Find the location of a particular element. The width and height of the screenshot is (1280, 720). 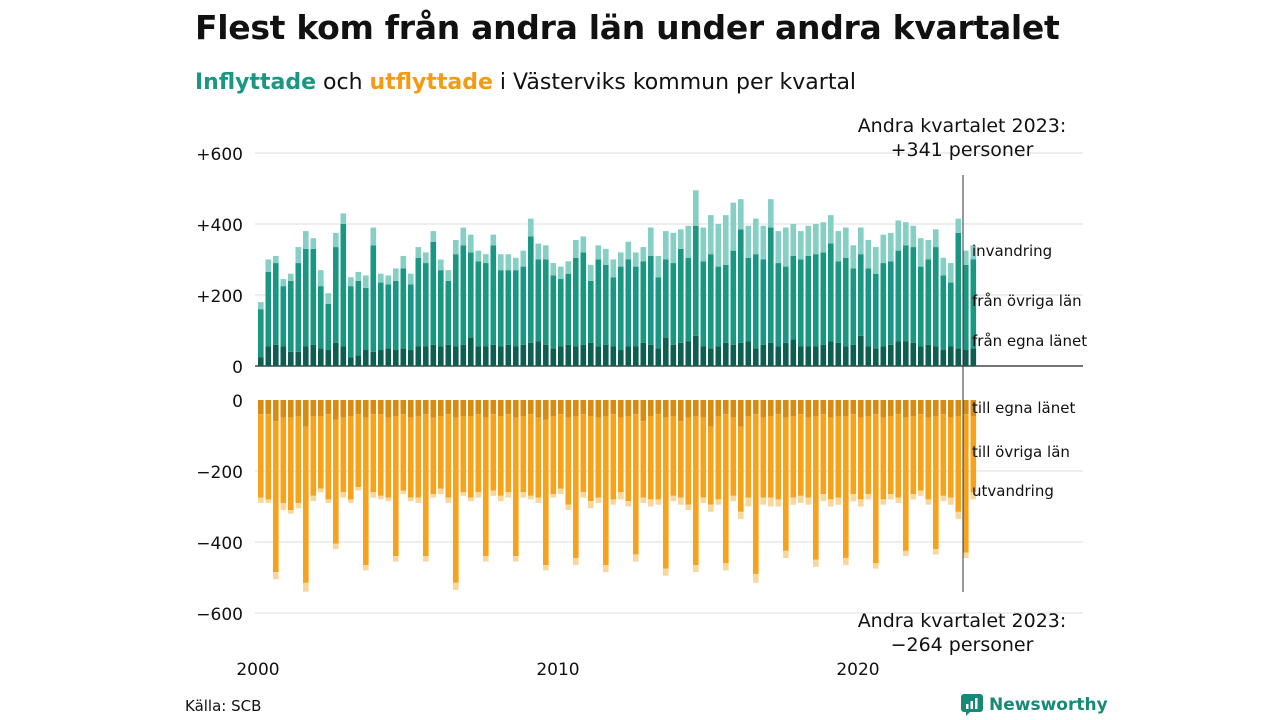

subtitle-utflyttade: utflyttade is located at coordinates (431, 82).